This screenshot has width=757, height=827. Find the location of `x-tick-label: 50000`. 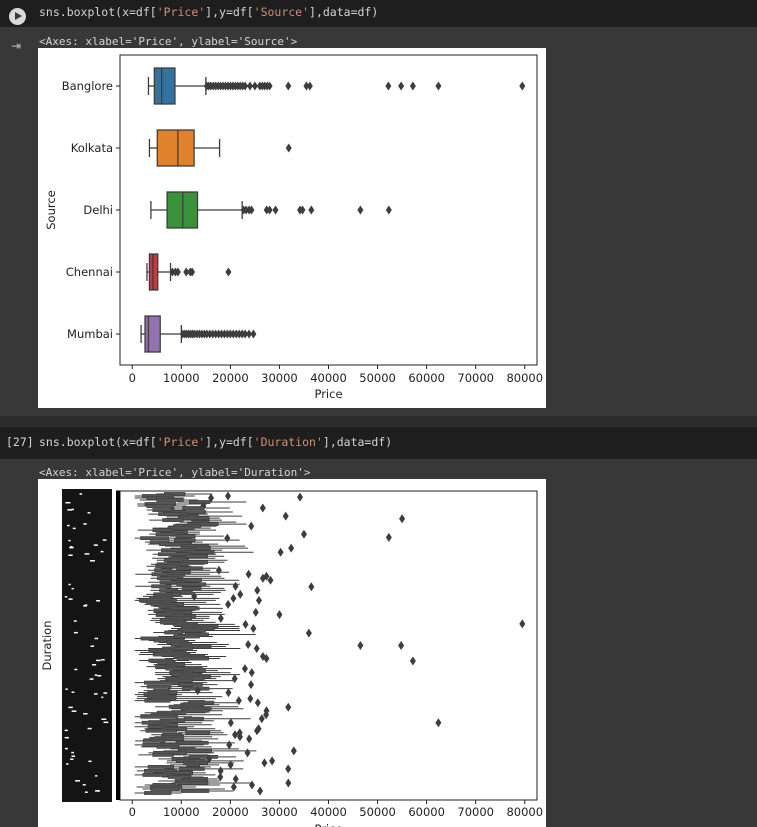

x-tick-label: 50000 is located at coordinates (377, 378).